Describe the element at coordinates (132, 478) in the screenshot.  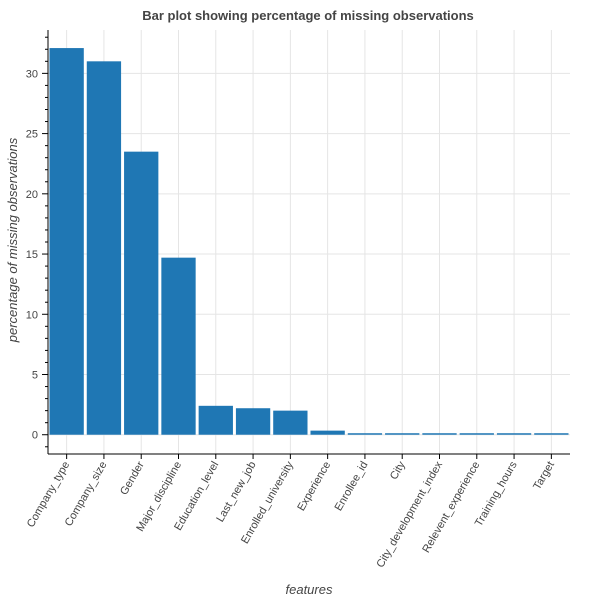
I see `x-tick-label: Gender` at that location.